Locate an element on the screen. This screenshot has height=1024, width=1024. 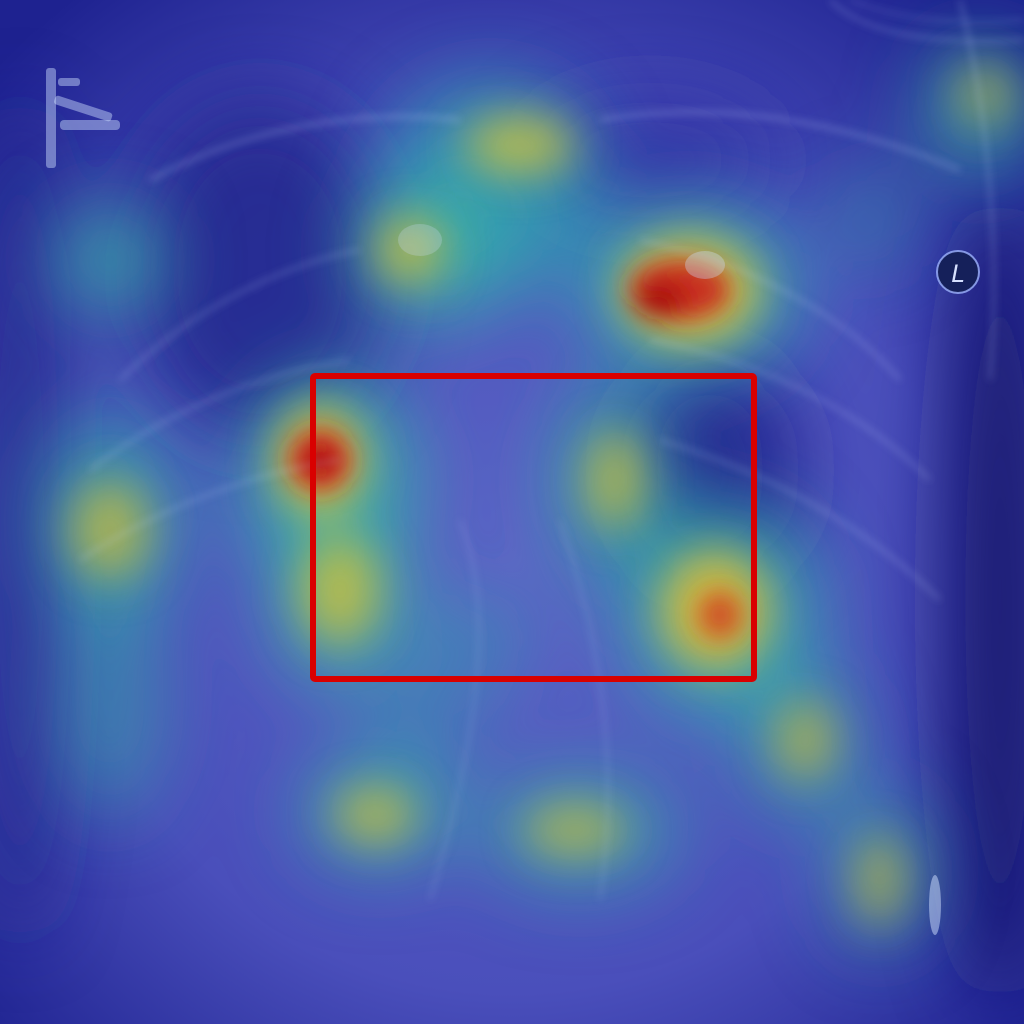
laterality-marker-label: L is located at coordinates (957, 274).